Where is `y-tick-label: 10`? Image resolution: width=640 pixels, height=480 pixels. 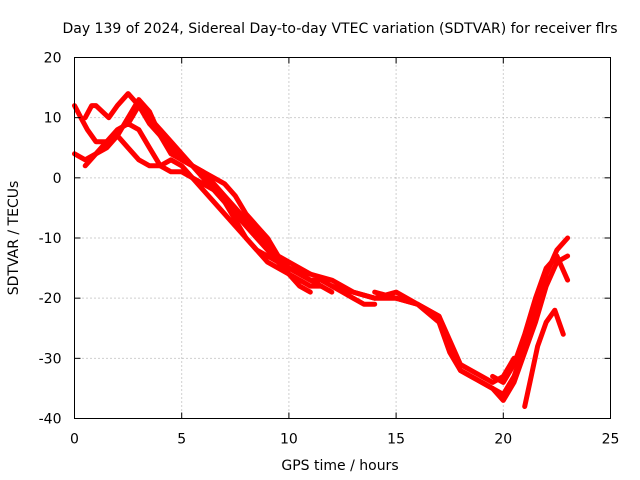
y-tick-label: 10 is located at coordinates (53, 119).